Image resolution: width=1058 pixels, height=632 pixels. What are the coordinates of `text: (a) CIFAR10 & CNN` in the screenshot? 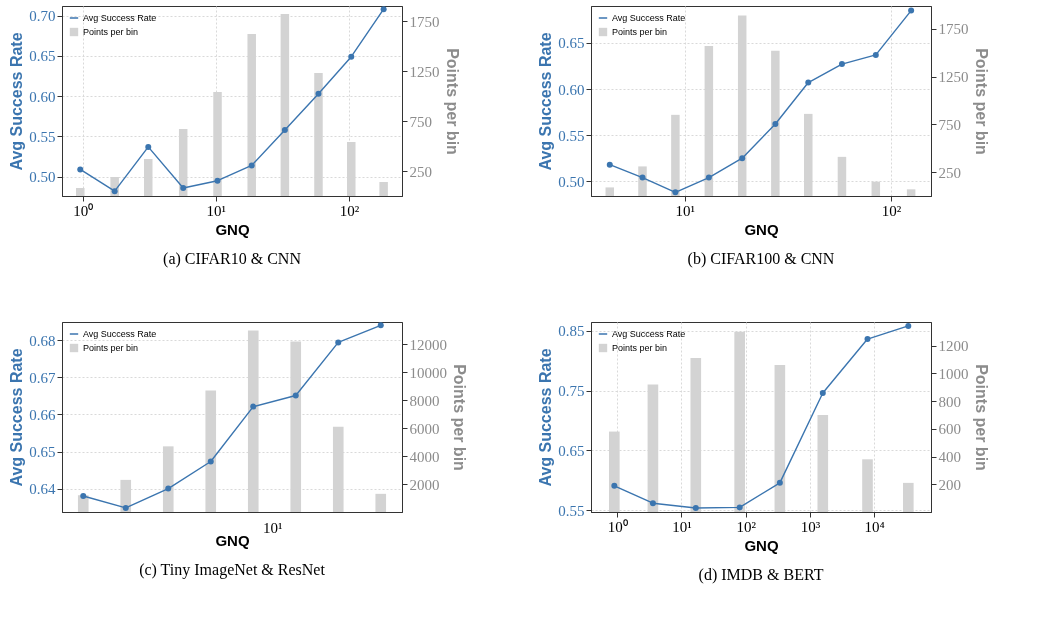 It's located at (232, 259).